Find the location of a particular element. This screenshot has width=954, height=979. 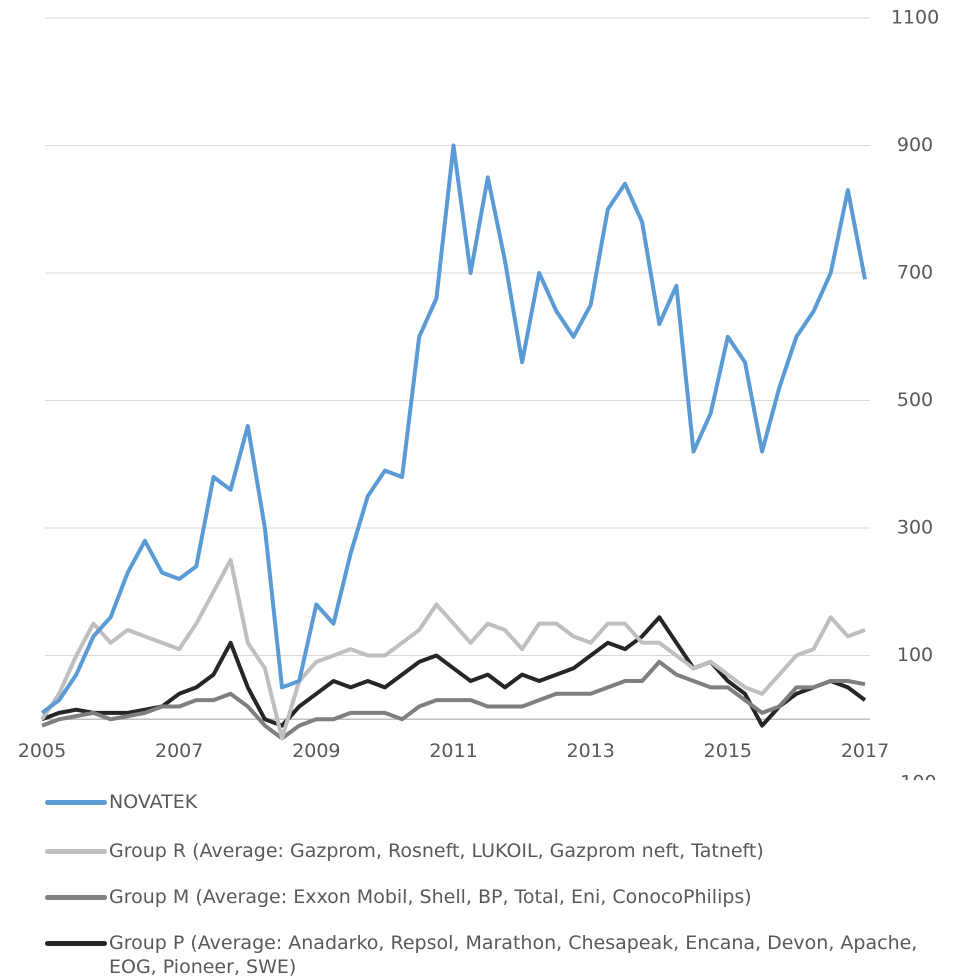

y-tick-label: -100 is located at coordinates (914, 776).